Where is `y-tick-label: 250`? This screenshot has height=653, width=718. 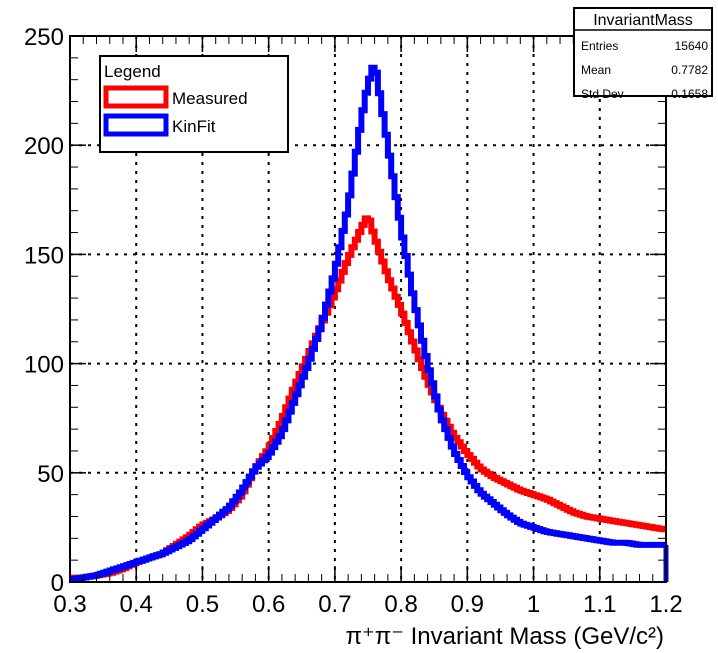
y-tick-label: 250 is located at coordinates (44, 37).